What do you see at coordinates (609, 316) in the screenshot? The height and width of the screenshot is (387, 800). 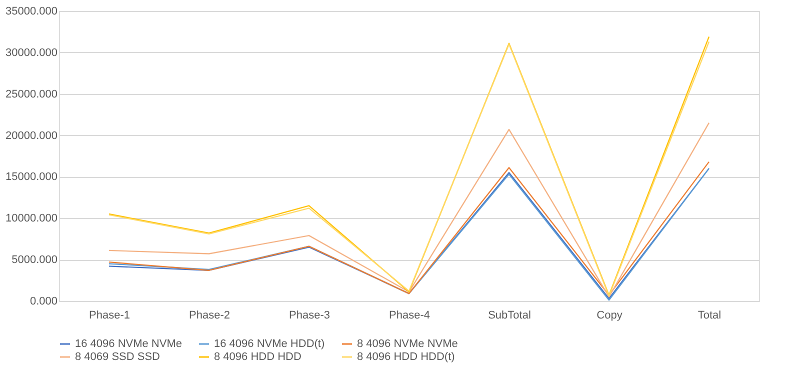 I see `x-tick-label: Copy` at bounding box center [609, 316].